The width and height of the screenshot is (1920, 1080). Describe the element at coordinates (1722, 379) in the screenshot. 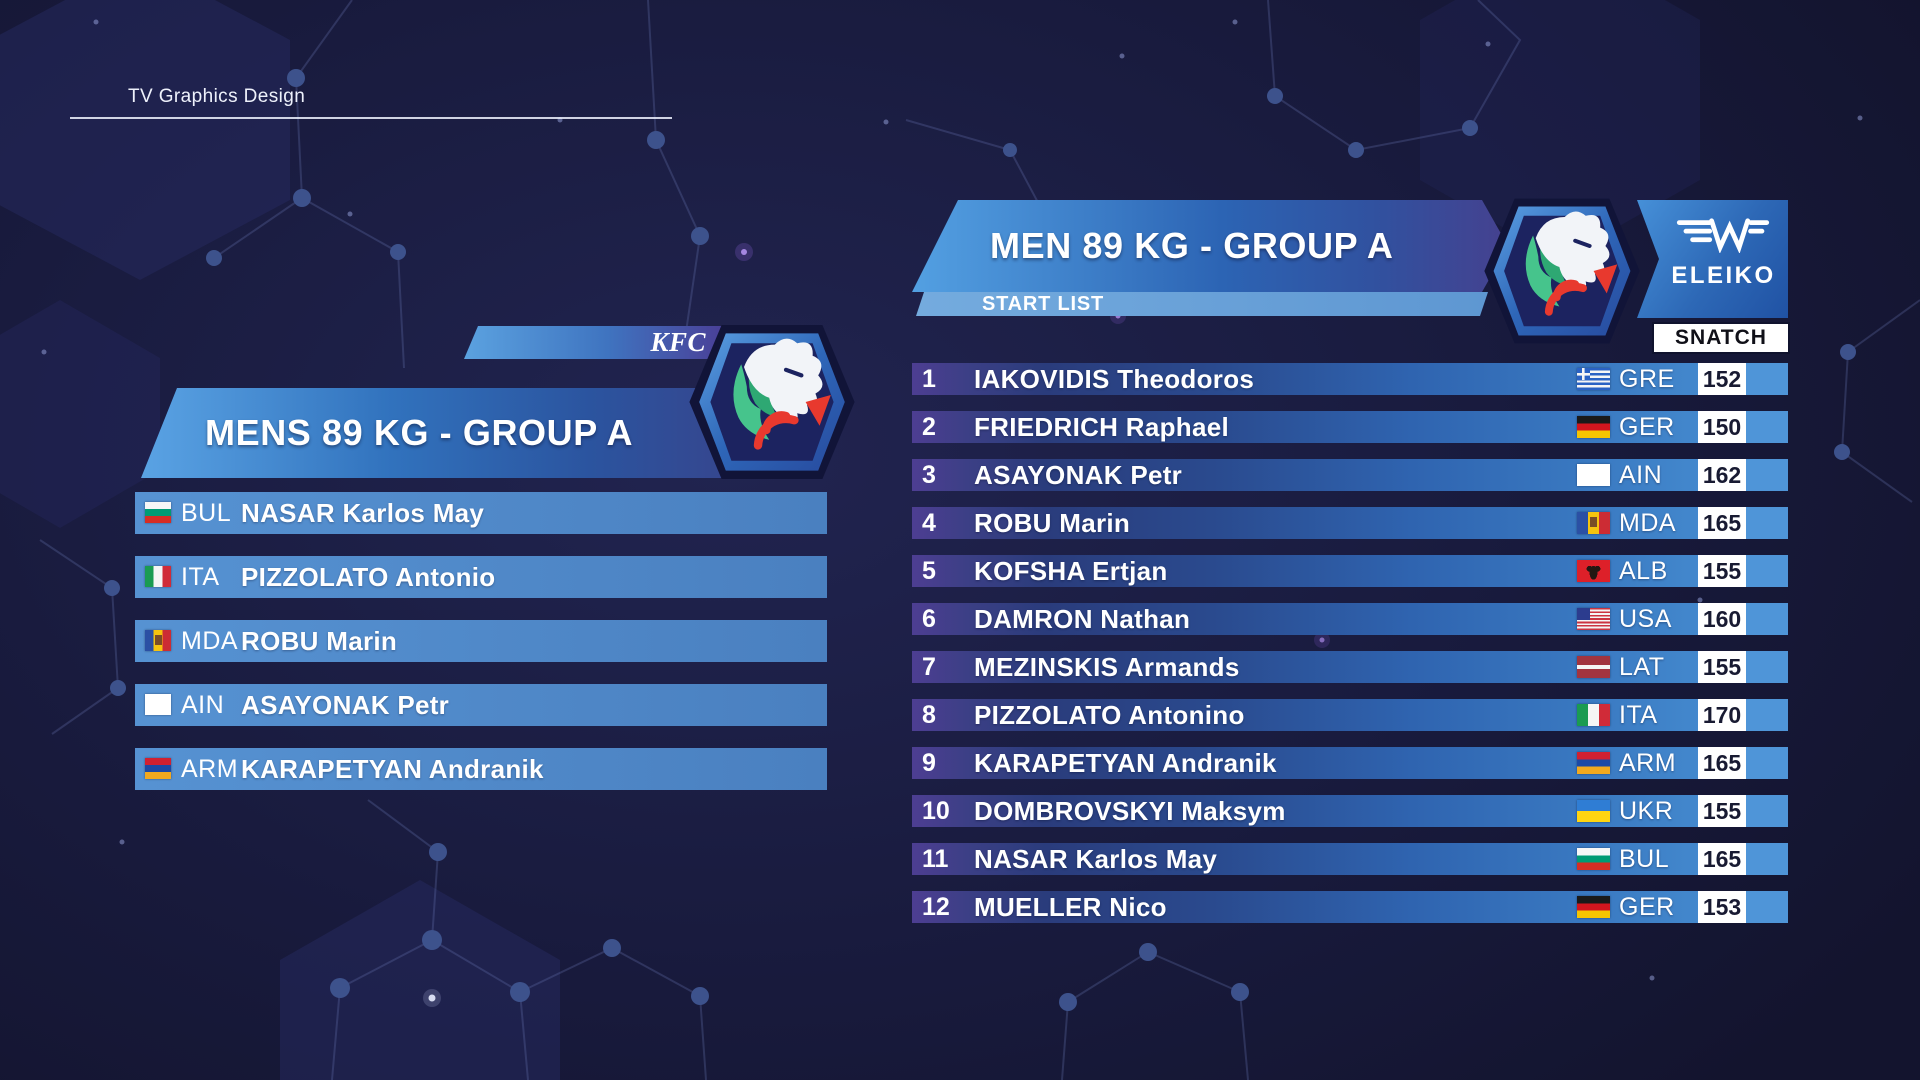

I see `entry-weight: 152` at that location.